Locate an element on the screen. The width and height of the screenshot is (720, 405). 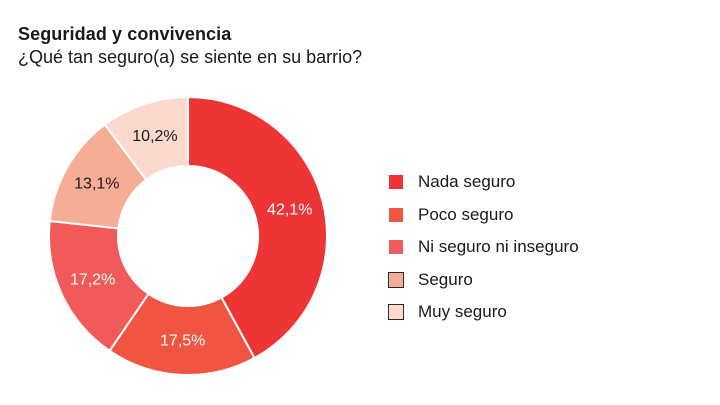
legend-swatch-ni-seguro-ni-inseguro is located at coordinates (396, 247).